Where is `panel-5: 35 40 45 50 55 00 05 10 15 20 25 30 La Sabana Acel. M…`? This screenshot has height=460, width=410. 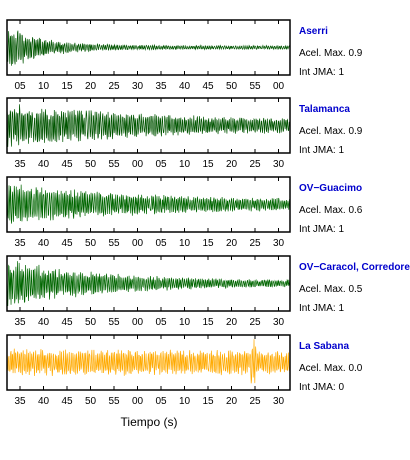 panel-5: 35 40 45 50 55 00 05 10 15 20 25 30 La Sabana Acel. M… is located at coordinates (184, 370).